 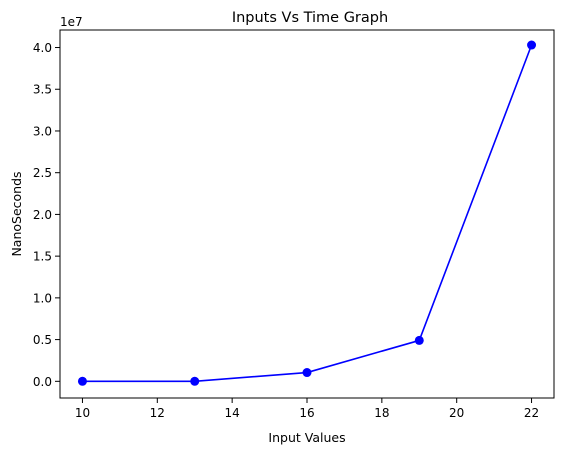 I want to click on y-tick-label: 0.5, so click(x=42, y=340).